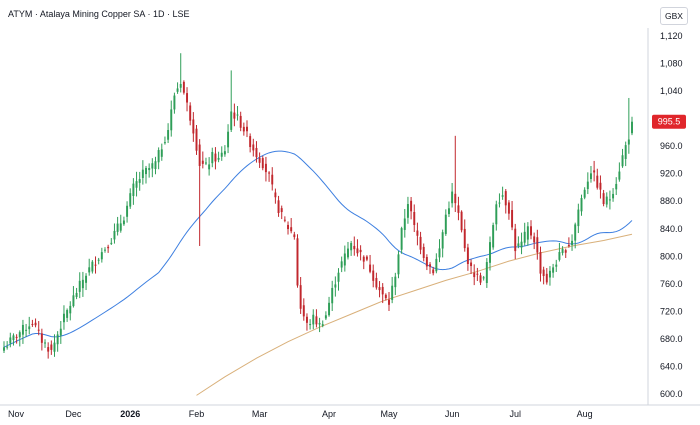 This screenshot has height=425, width=700. What do you see at coordinates (300, 414) in the screenshot?
I see `time-axis: Nov Dec 2026 Feb Mar Apr May Jun Jul Aug` at bounding box center [300, 414].